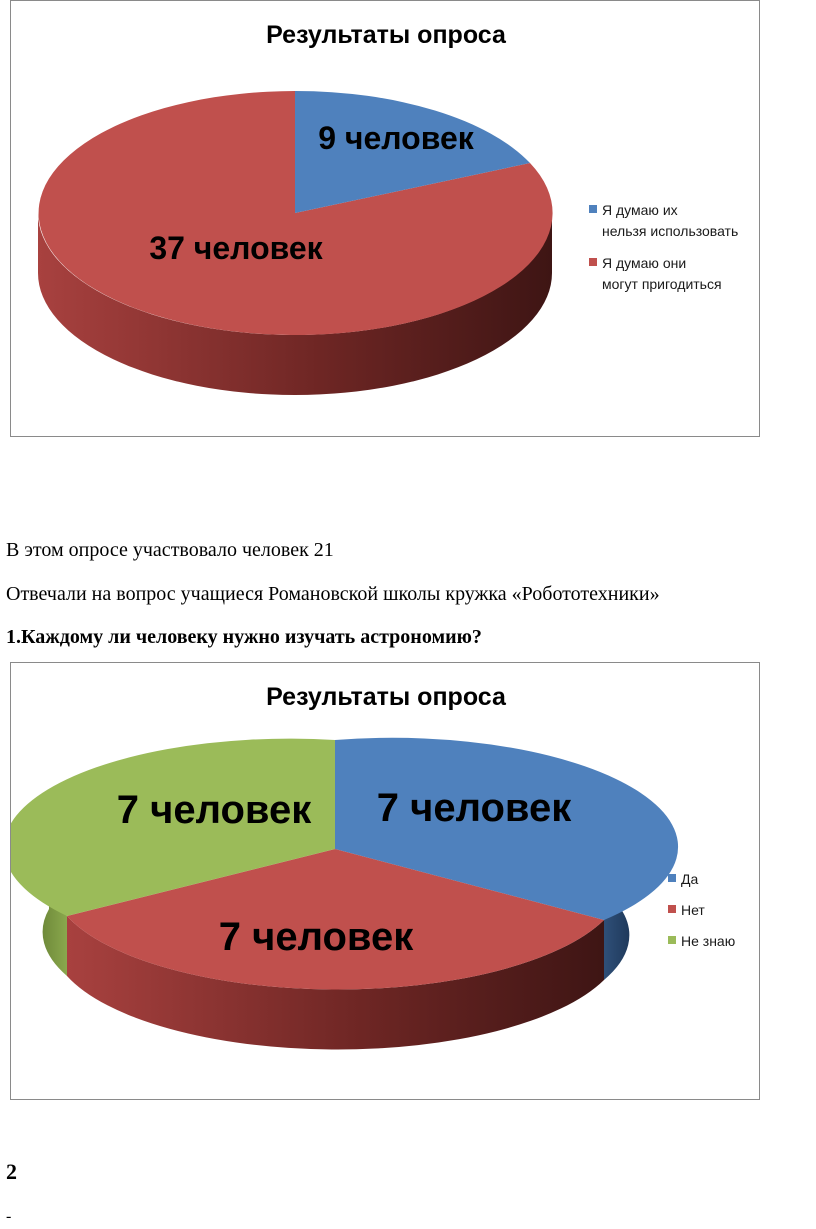  I want to click on legend-line: Я думаю они, so click(644, 263).